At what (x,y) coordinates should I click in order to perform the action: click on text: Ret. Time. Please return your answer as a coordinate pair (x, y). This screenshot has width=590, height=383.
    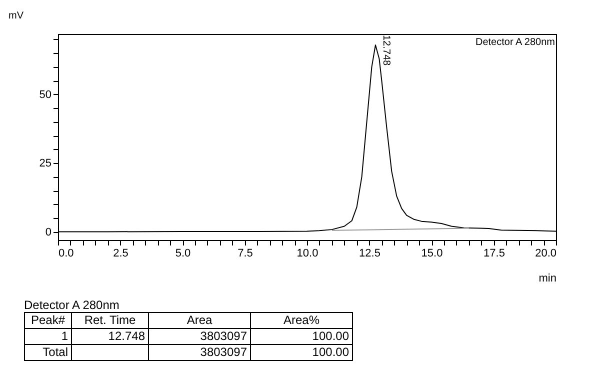
    Looking at the image, I should click on (110, 320).